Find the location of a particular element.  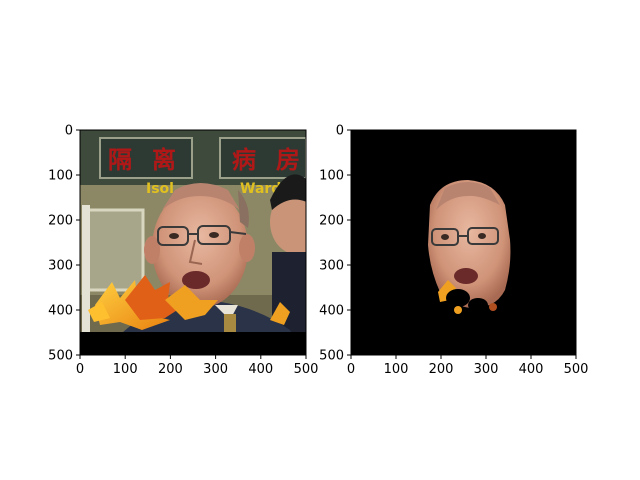

left-x-tick-label: 200 is located at coordinates (170, 369).